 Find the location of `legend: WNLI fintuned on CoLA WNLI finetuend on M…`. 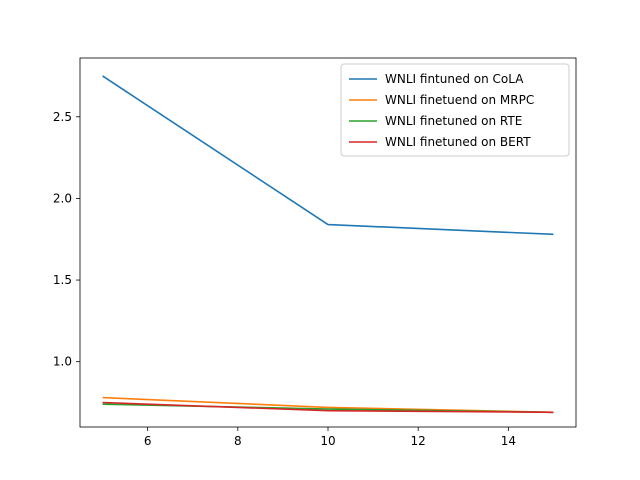

legend: WNLI fintuned on CoLA WNLI finetuend on M… is located at coordinates (455, 110).